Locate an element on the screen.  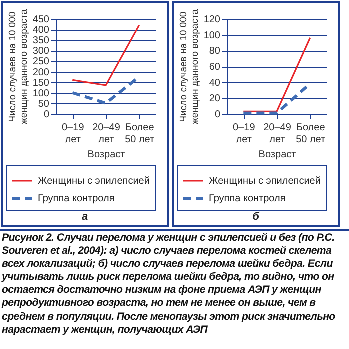
y-tick-label: 120 is located at coordinates (212, 20).